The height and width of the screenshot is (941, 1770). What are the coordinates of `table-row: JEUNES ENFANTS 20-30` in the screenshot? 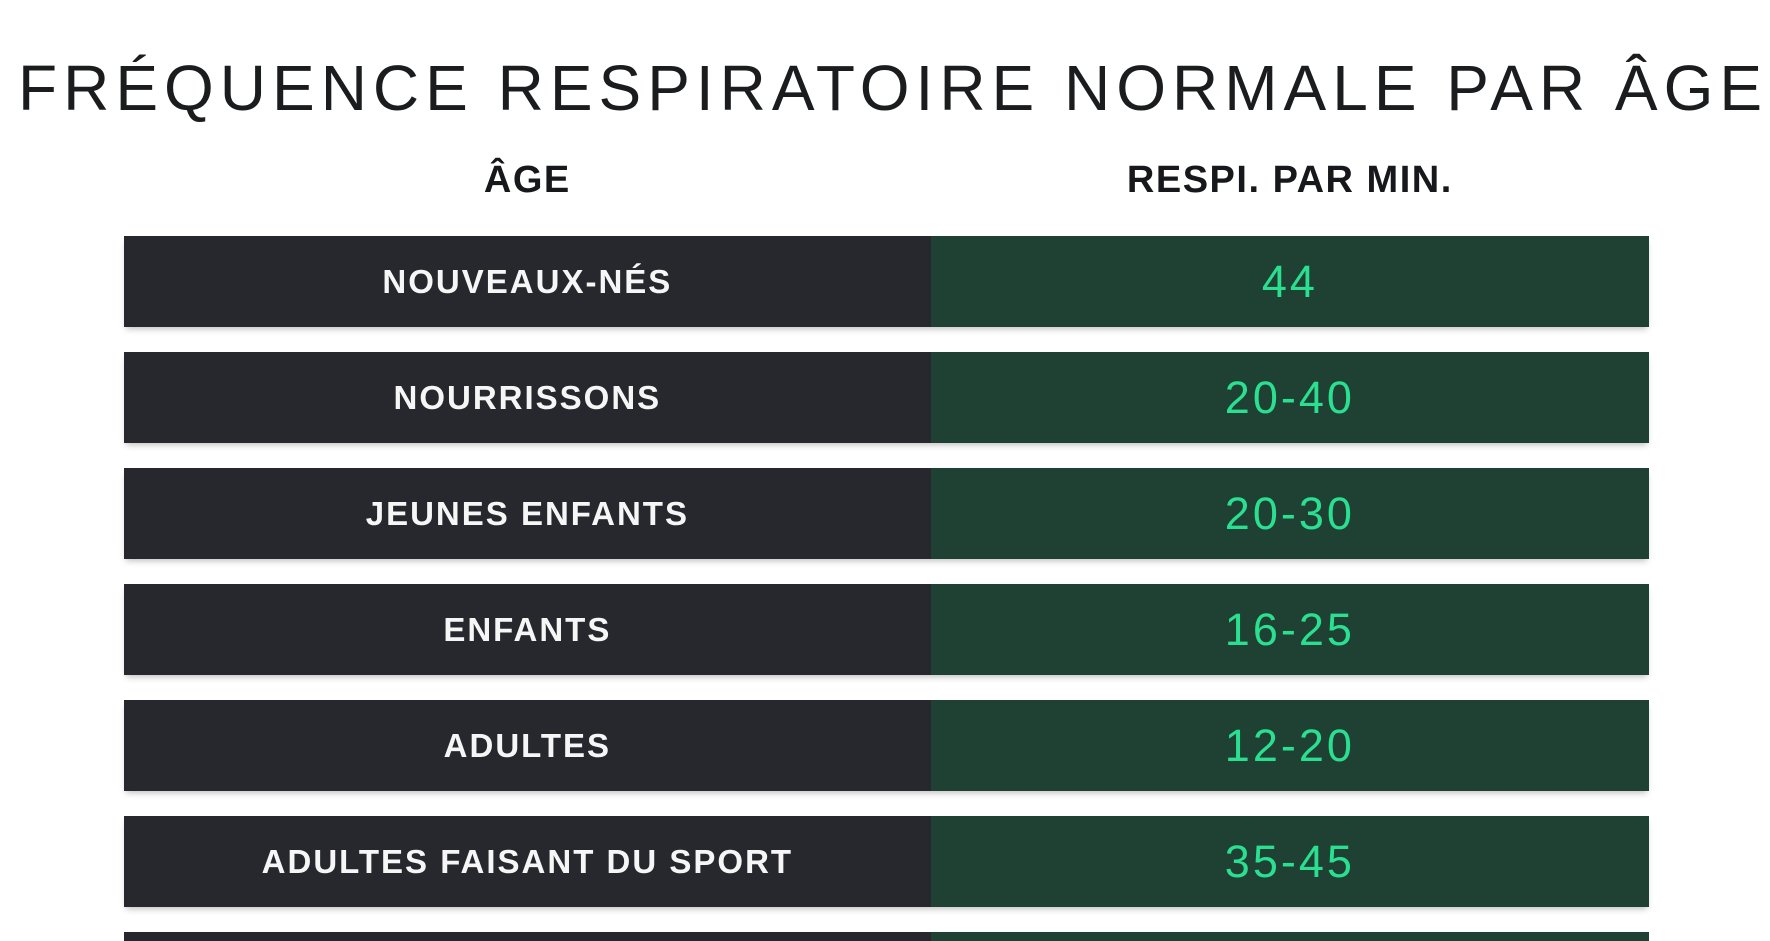 It's located at (886, 513).